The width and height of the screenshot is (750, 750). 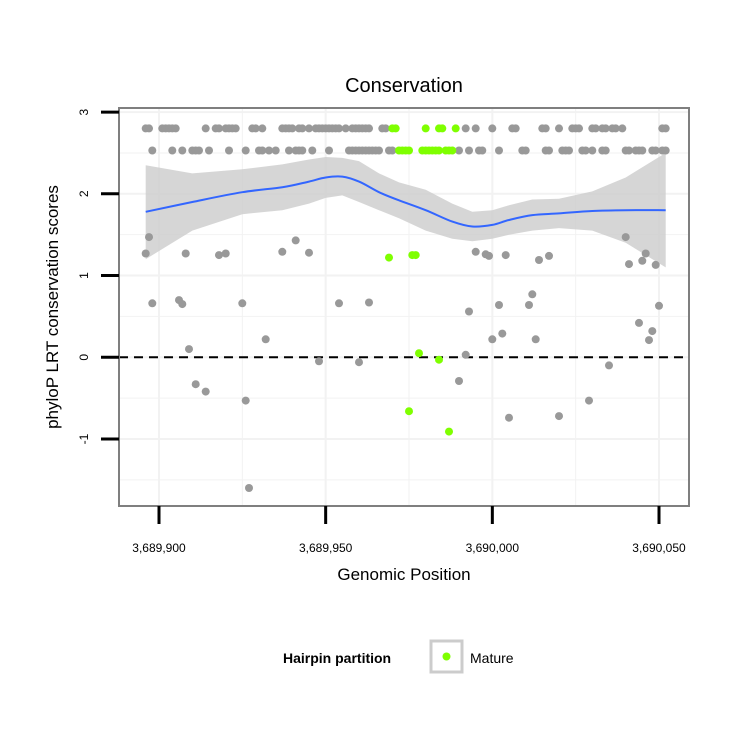 I want to click on x-tick-label-3: 3,690,050, so click(x=659, y=548).